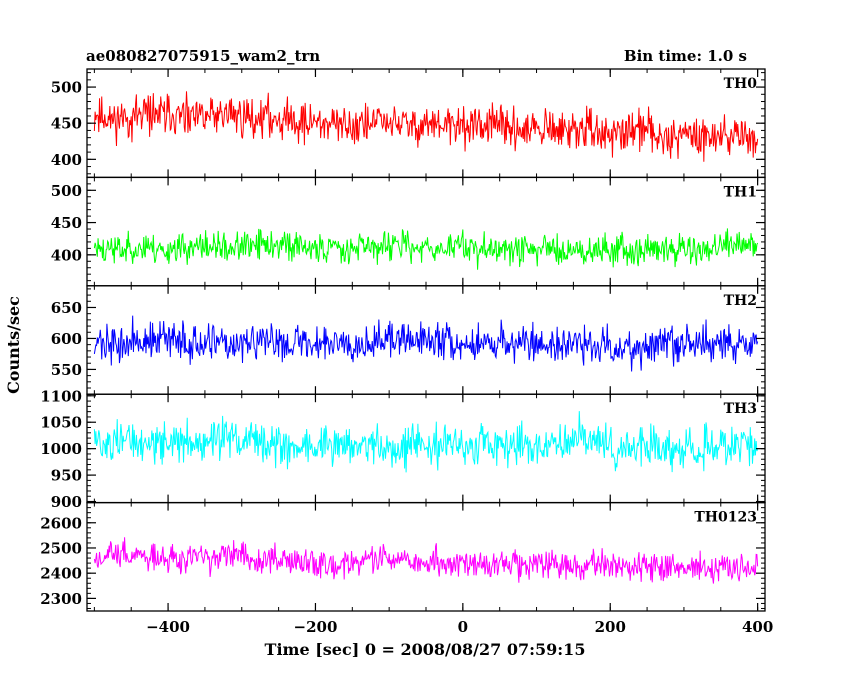 This screenshot has width=850, height=680. Describe the element at coordinates (740, 192) in the screenshot. I see `panel-label-th1: TH1` at that location.